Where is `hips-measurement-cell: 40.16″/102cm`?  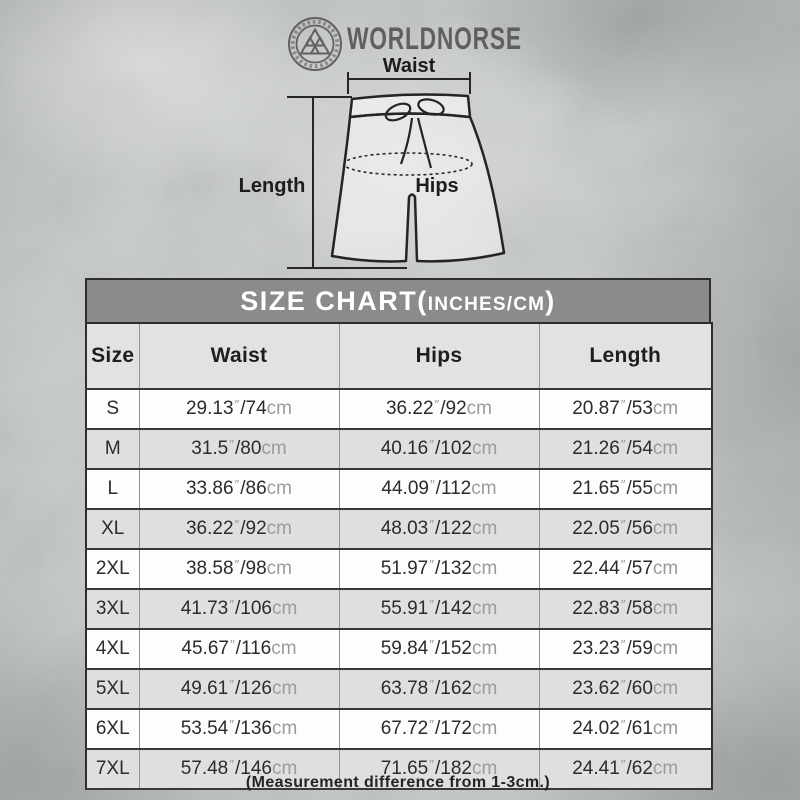 hips-measurement-cell: 40.16″/102cm is located at coordinates (438, 449).